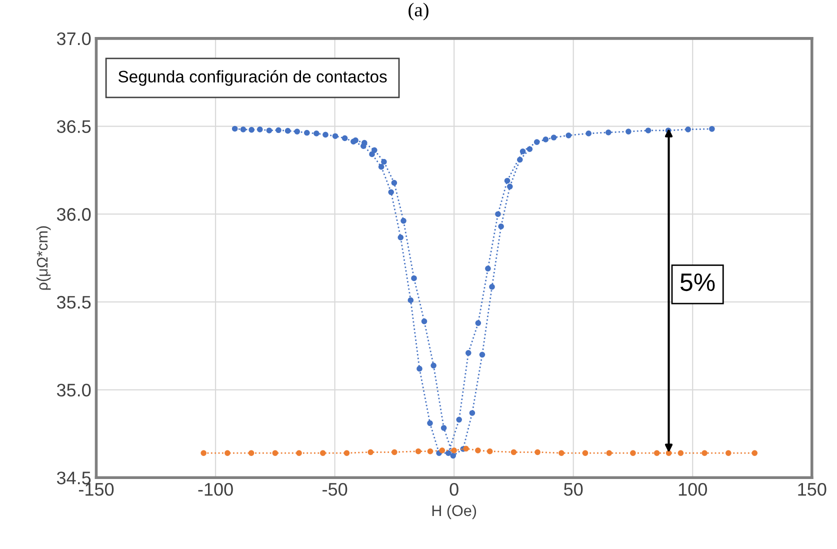  What do you see at coordinates (692, 489) in the screenshot?
I see `x-tick-label: 100` at bounding box center [692, 489].